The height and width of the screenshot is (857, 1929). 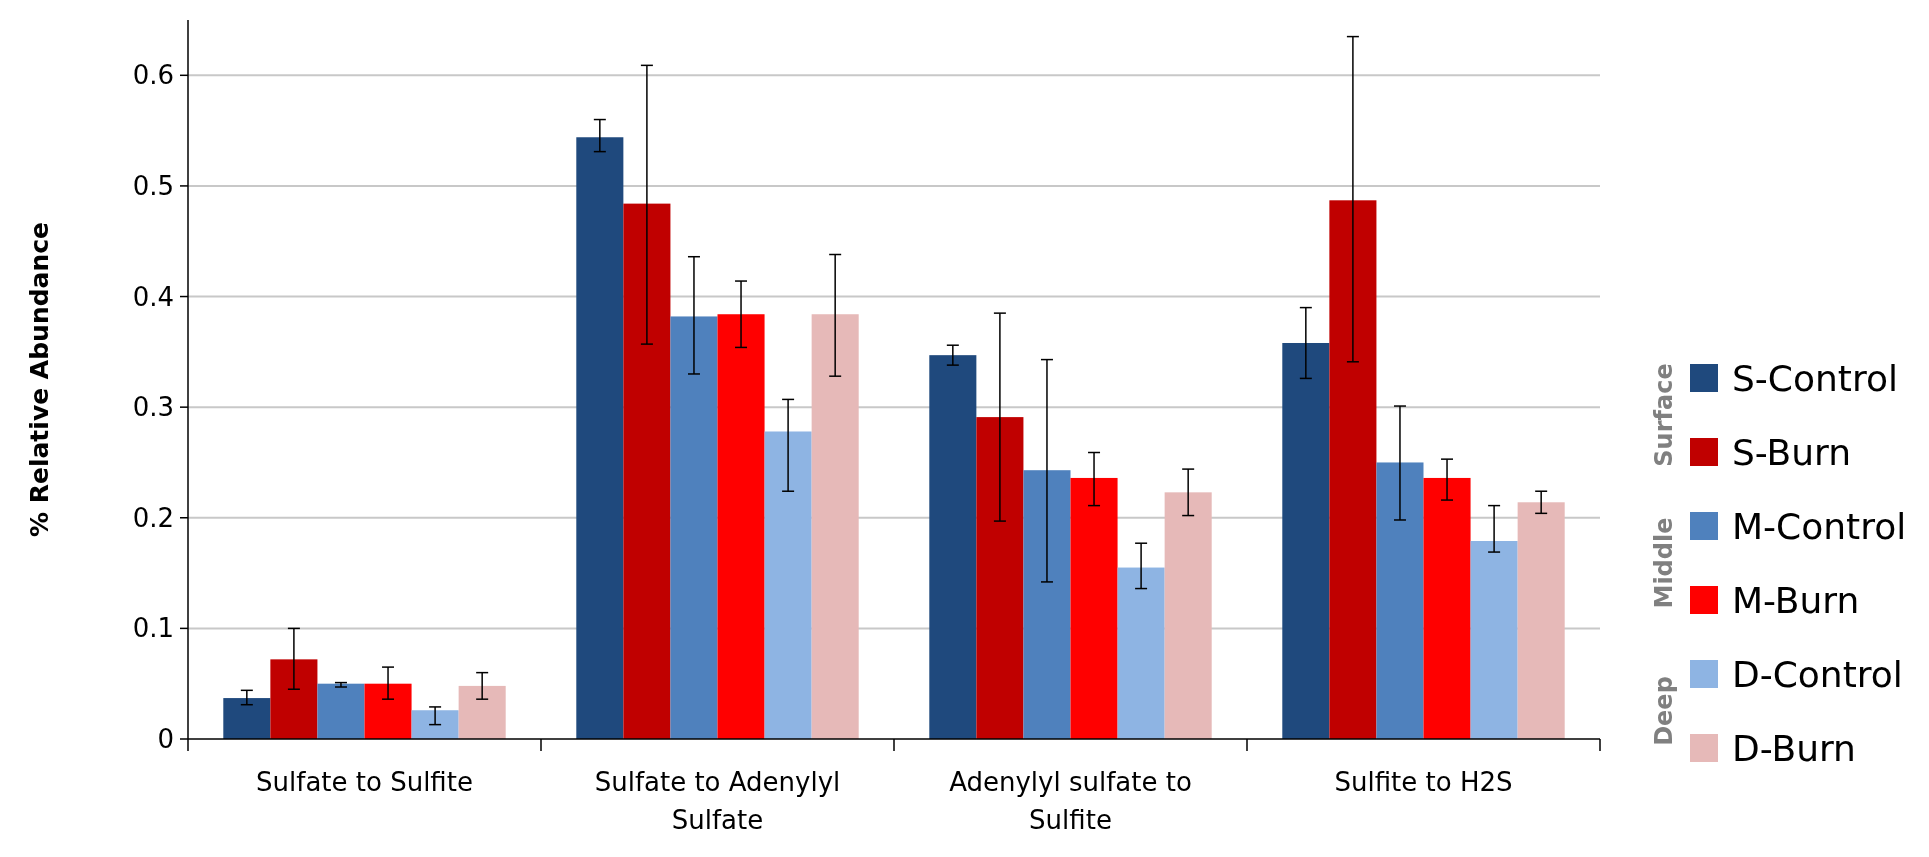 What do you see at coordinates (364, 782) in the screenshot?
I see `x-tick-label: Sulfate to Sulfite` at bounding box center [364, 782].